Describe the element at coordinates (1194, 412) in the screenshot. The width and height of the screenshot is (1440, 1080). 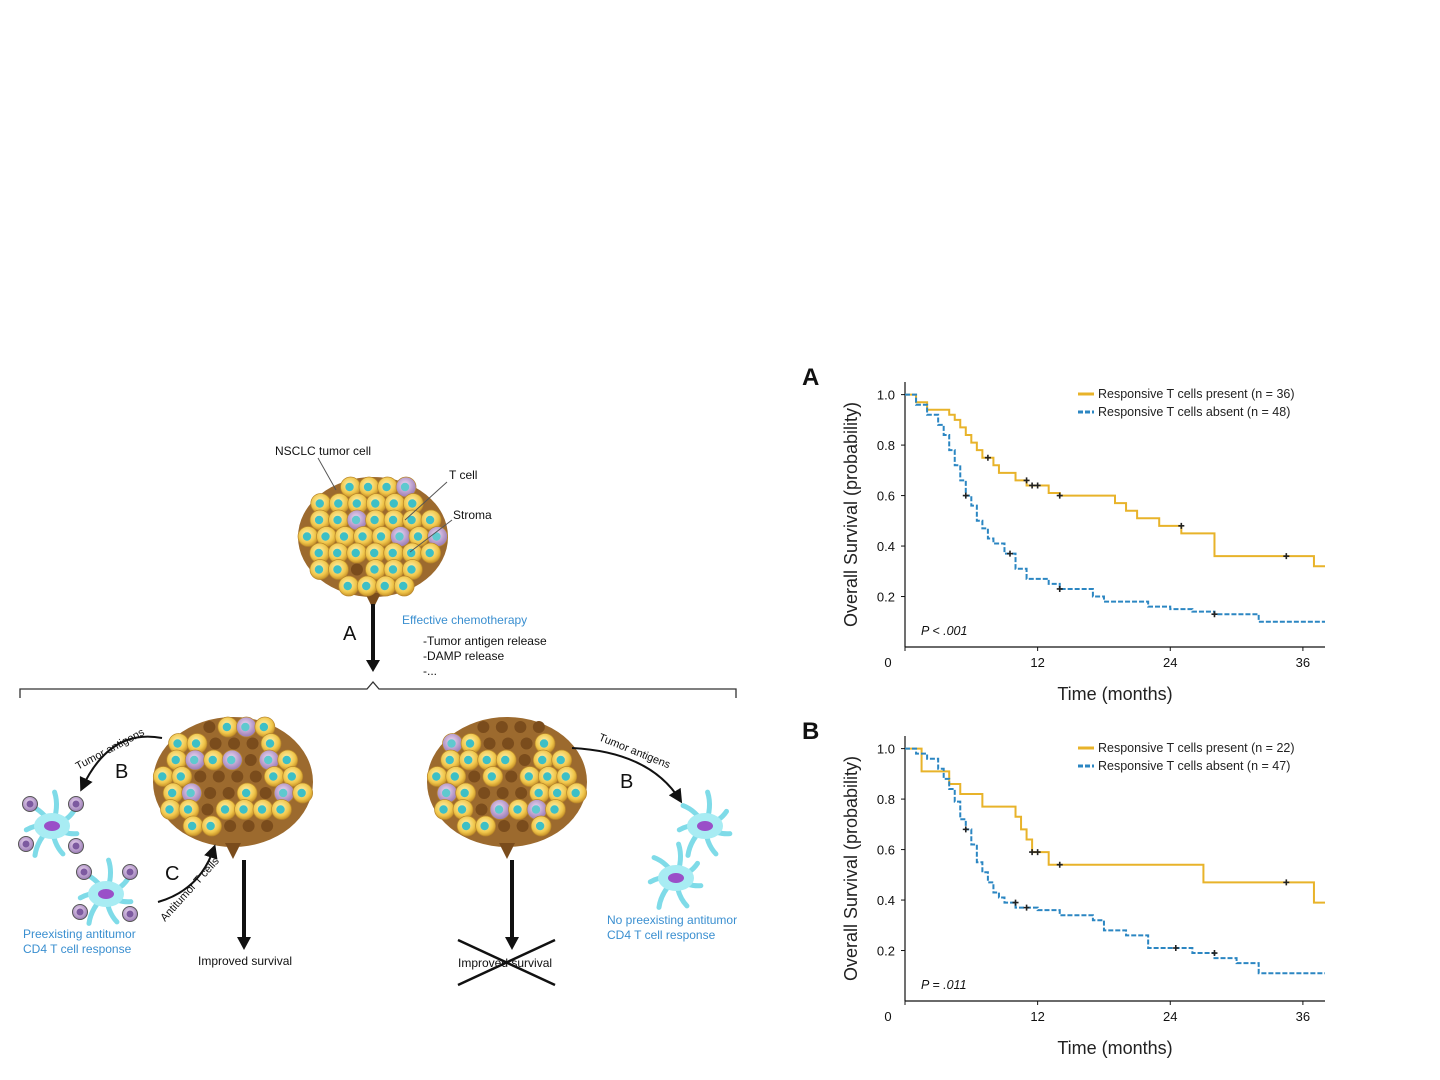
I see `legend-label: Responsive T cells absent (n = 48)` at that location.